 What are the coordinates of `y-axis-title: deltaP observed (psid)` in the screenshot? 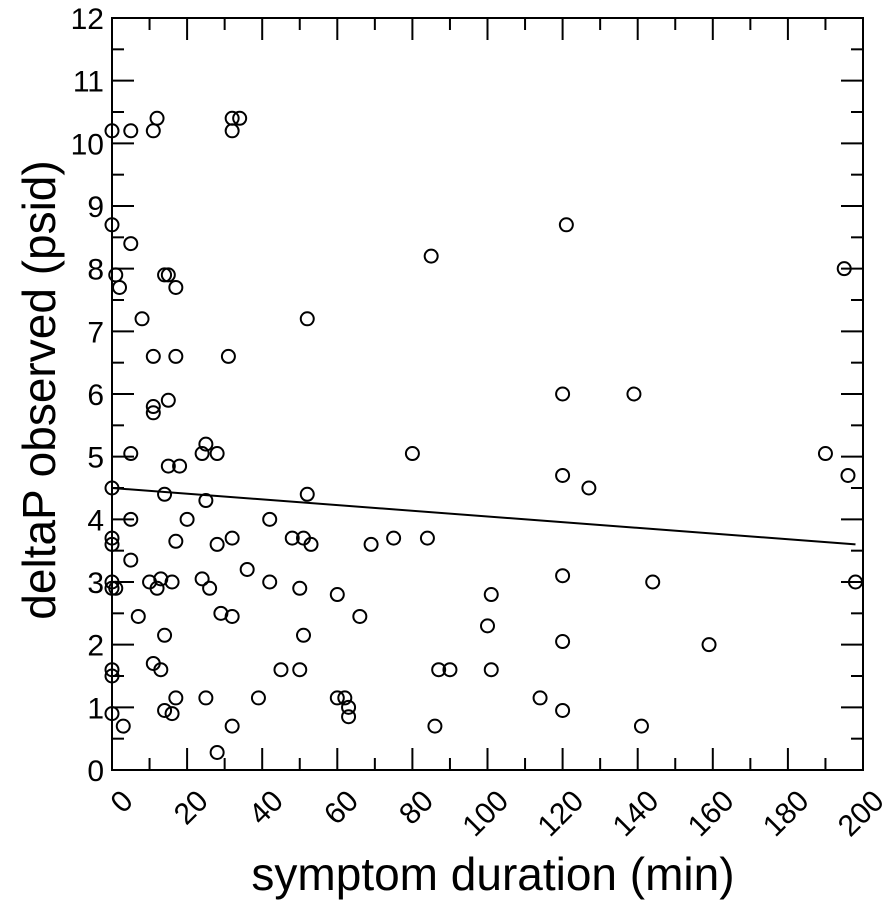 It's located at (39, 389).